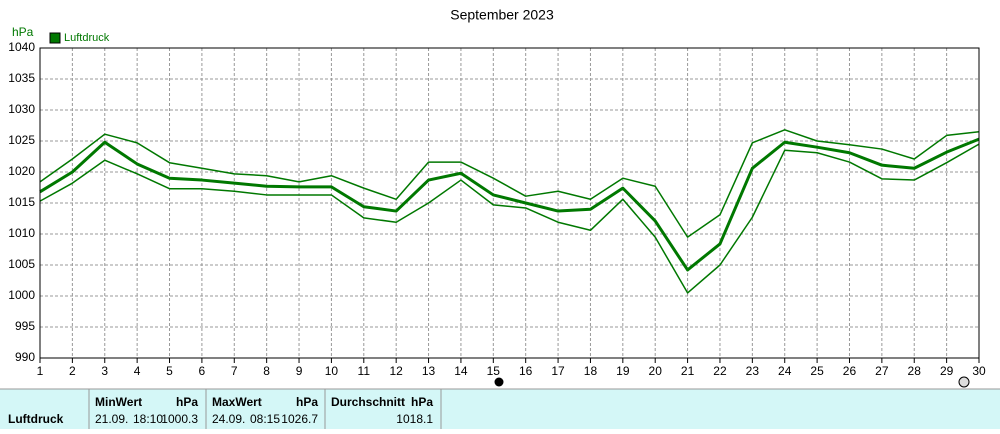  What do you see at coordinates (21, 295) in the screenshot?
I see `y-tick-label: 1000` at bounding box center [21, 295].